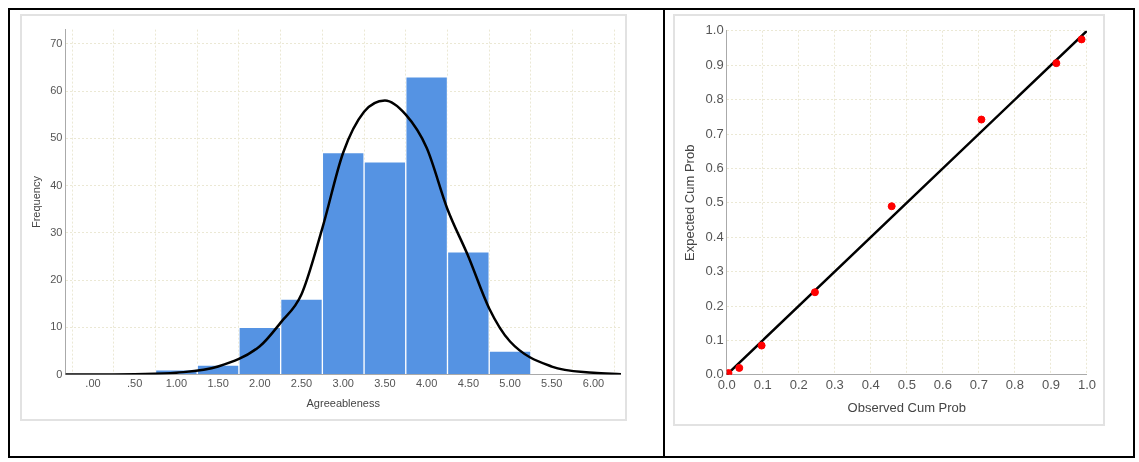  Describe the element at coordinates (385, 383) in the screenshot. I see `x-tick-label: 3.50` at that location.